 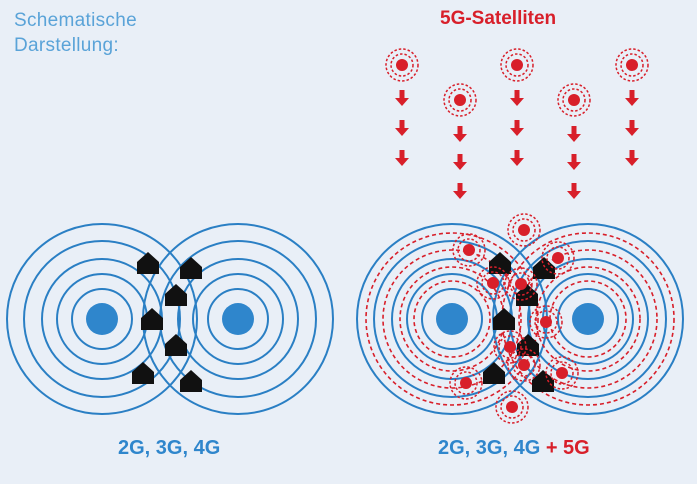 I want to click on downlink-arrows, so click(x=517, y=144).